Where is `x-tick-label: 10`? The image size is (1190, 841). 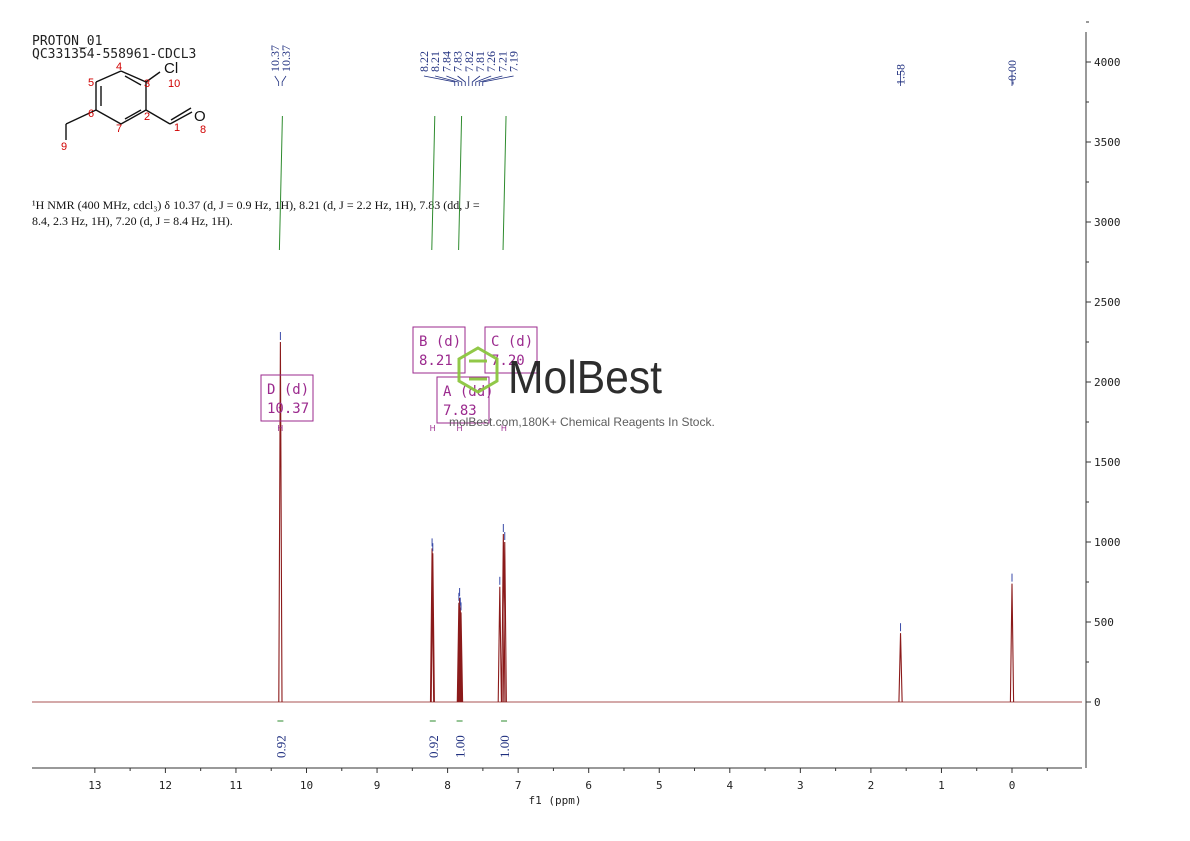
x-tick-label: 10 is located at coordinates (306, 785).